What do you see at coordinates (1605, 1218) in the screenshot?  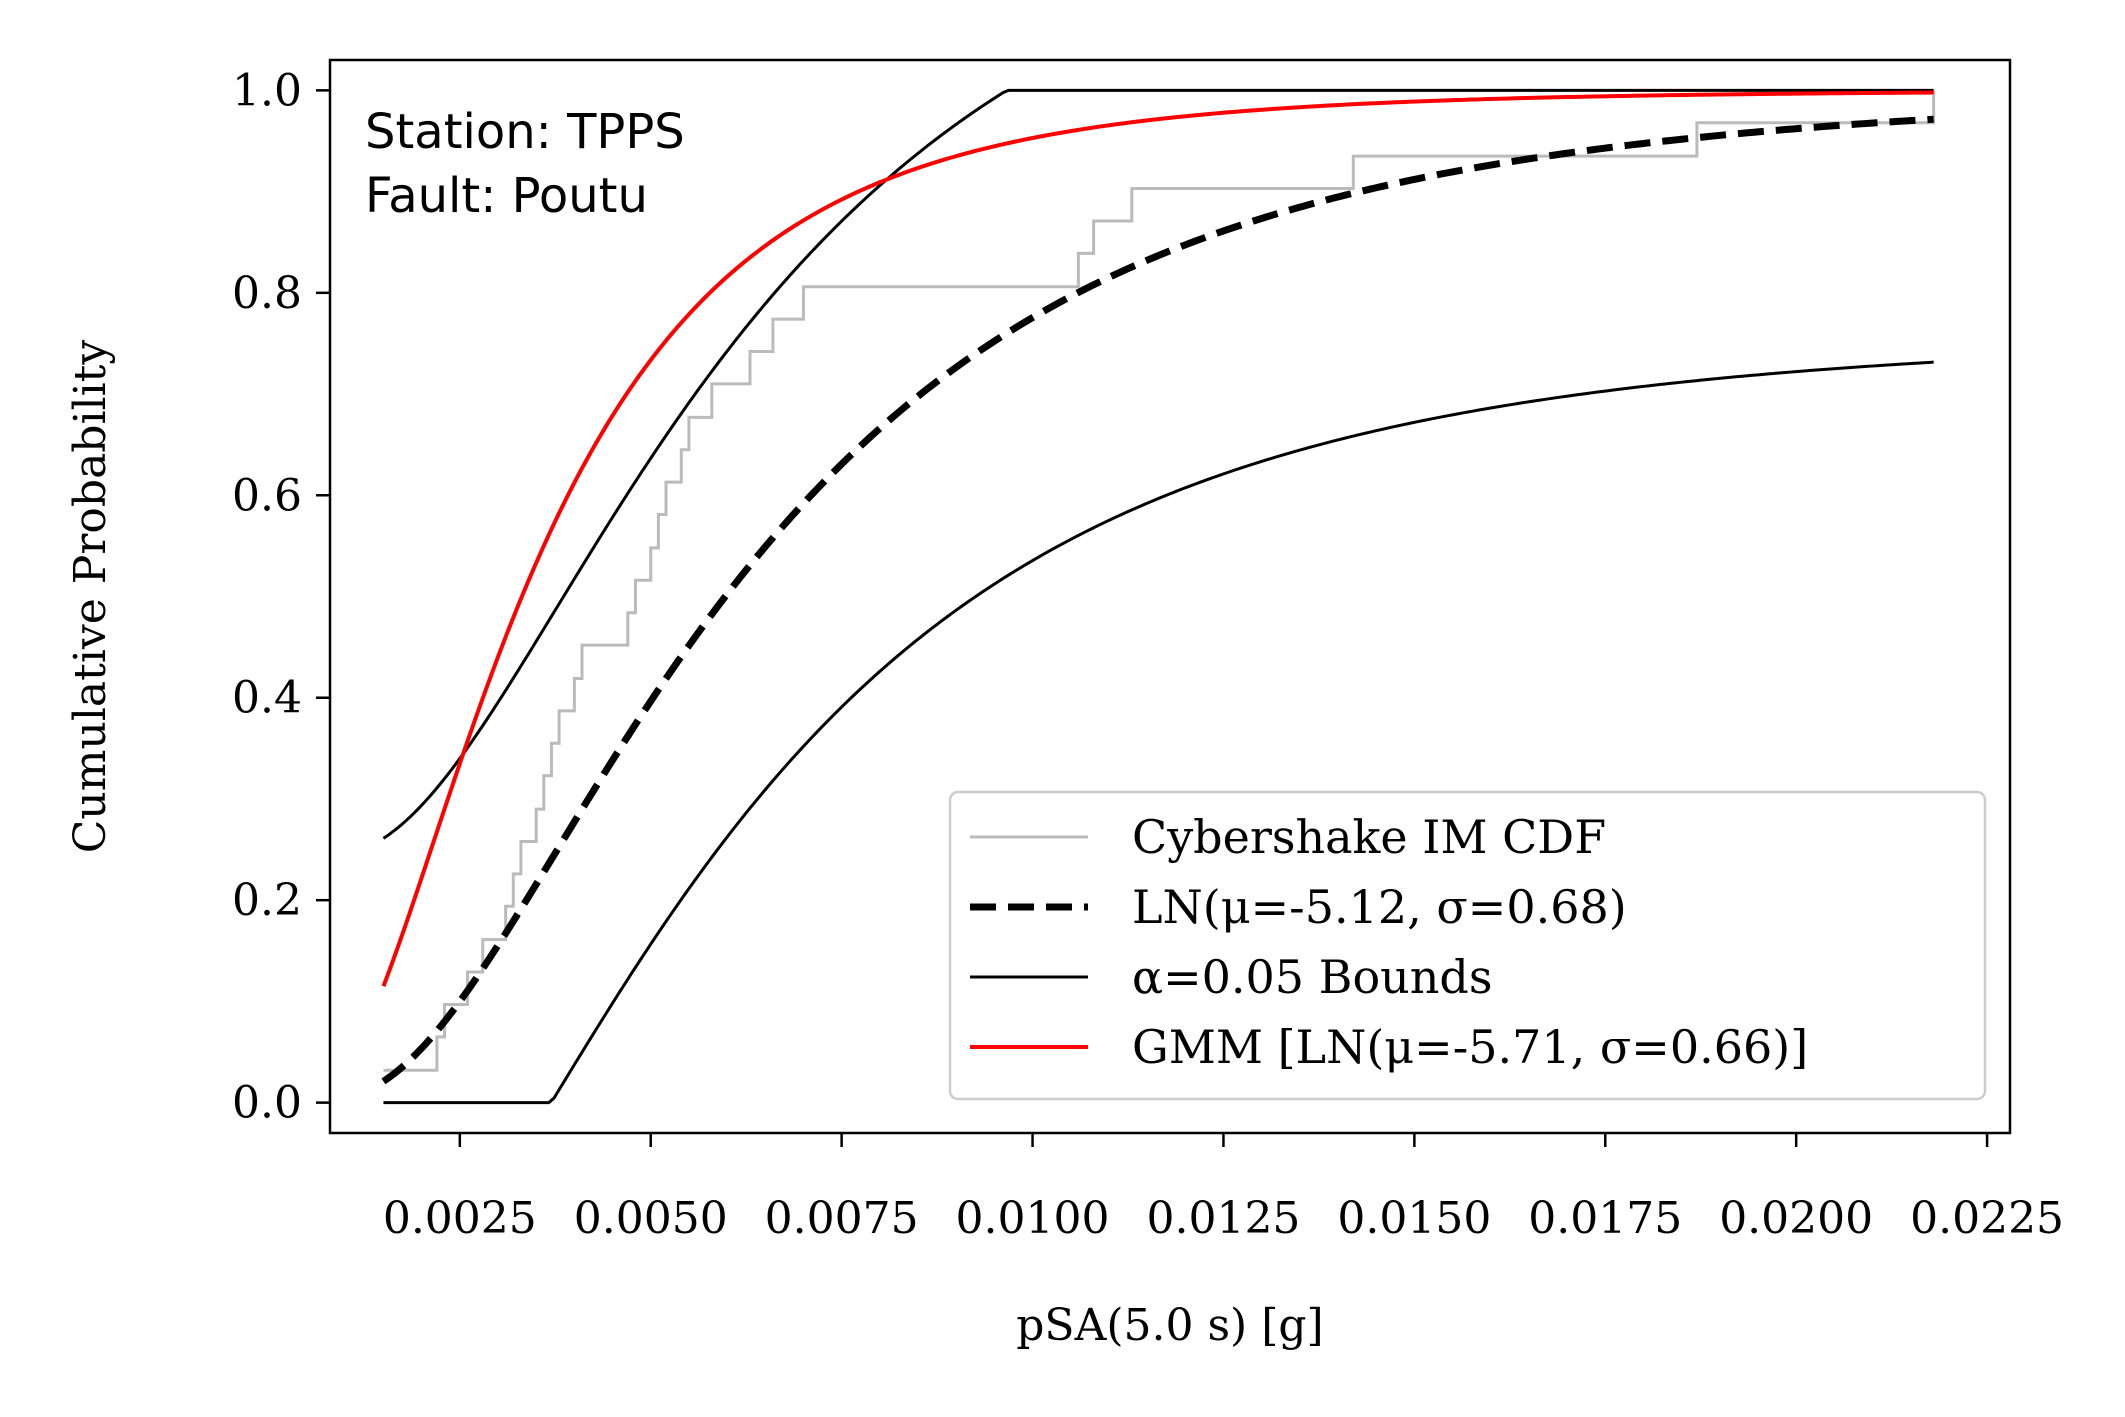 I see `x-tick-label: 0.0175` at bounding box center [1605, 1218].